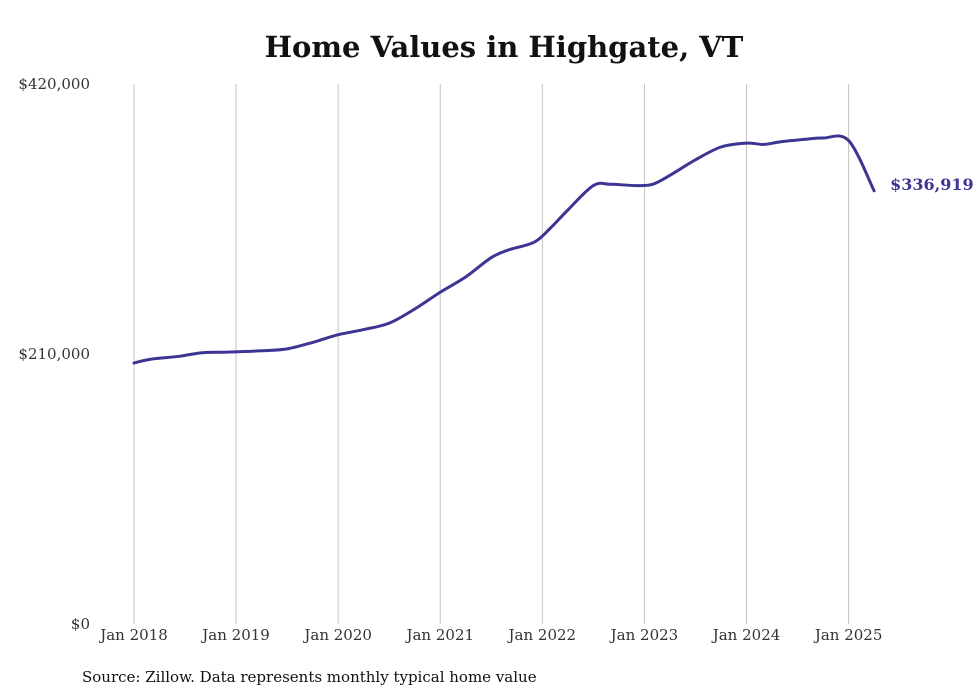  I want to click on y-axis: $0 $210,000 $420,000, so click(54, 354).